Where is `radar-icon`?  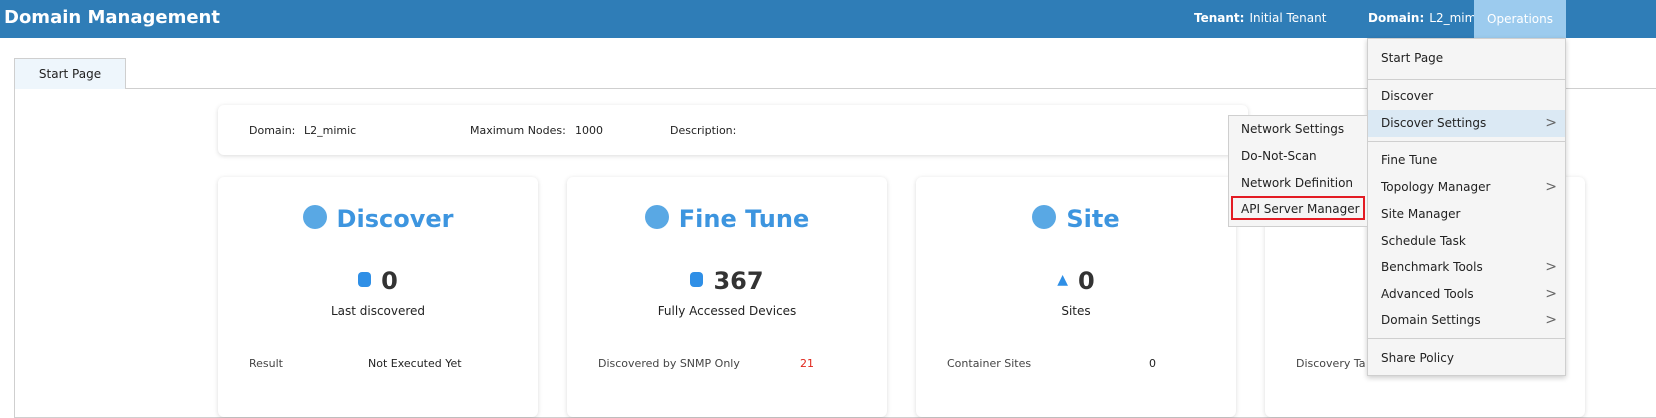 radar-icon is located at coordinates (314, 217).